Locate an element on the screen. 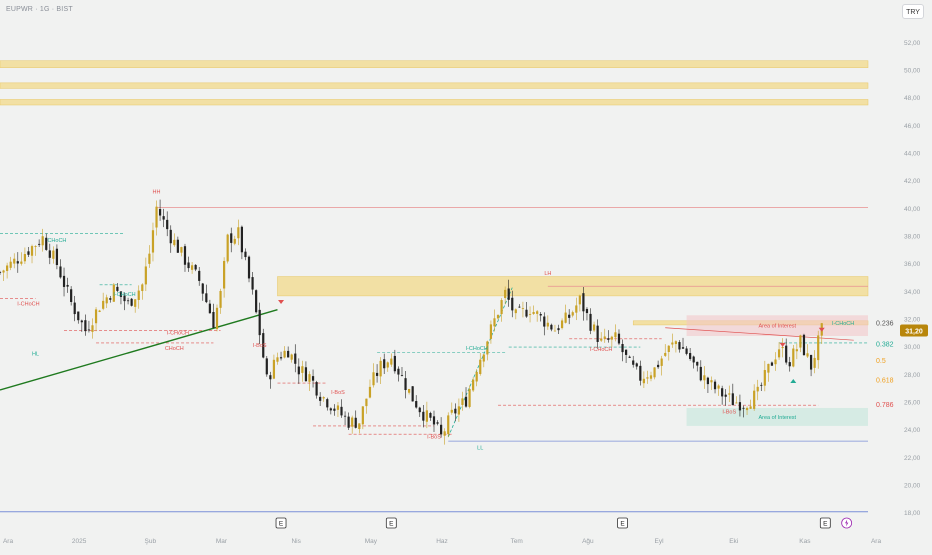 This screenshot has height=555, width=932. x-tick-label: Şub is located at coordinates (151, 541).